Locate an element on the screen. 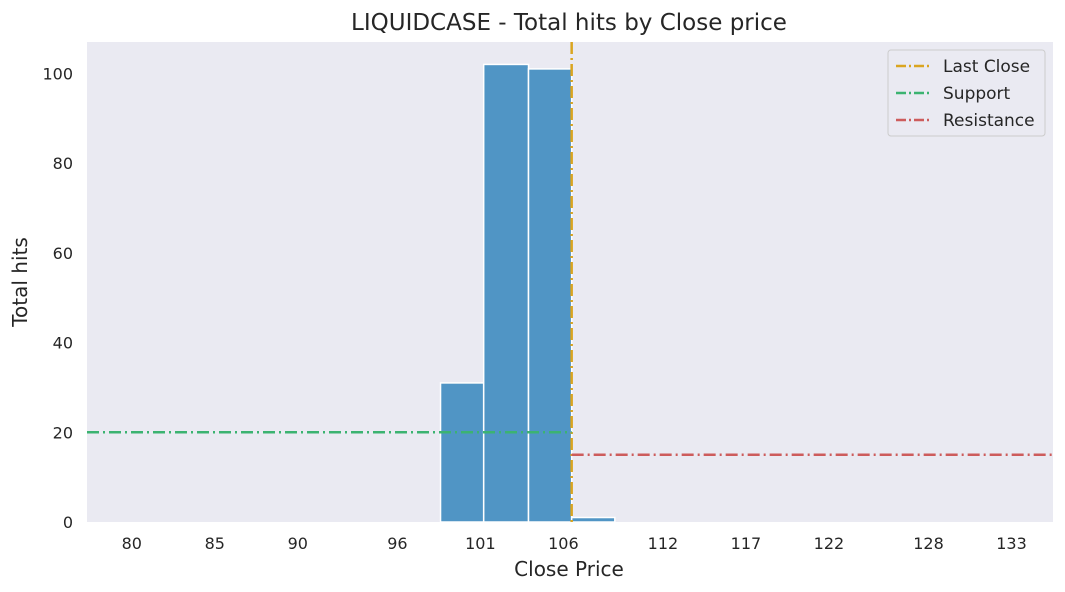  histogram-bars is located at coordinates (527, 293).